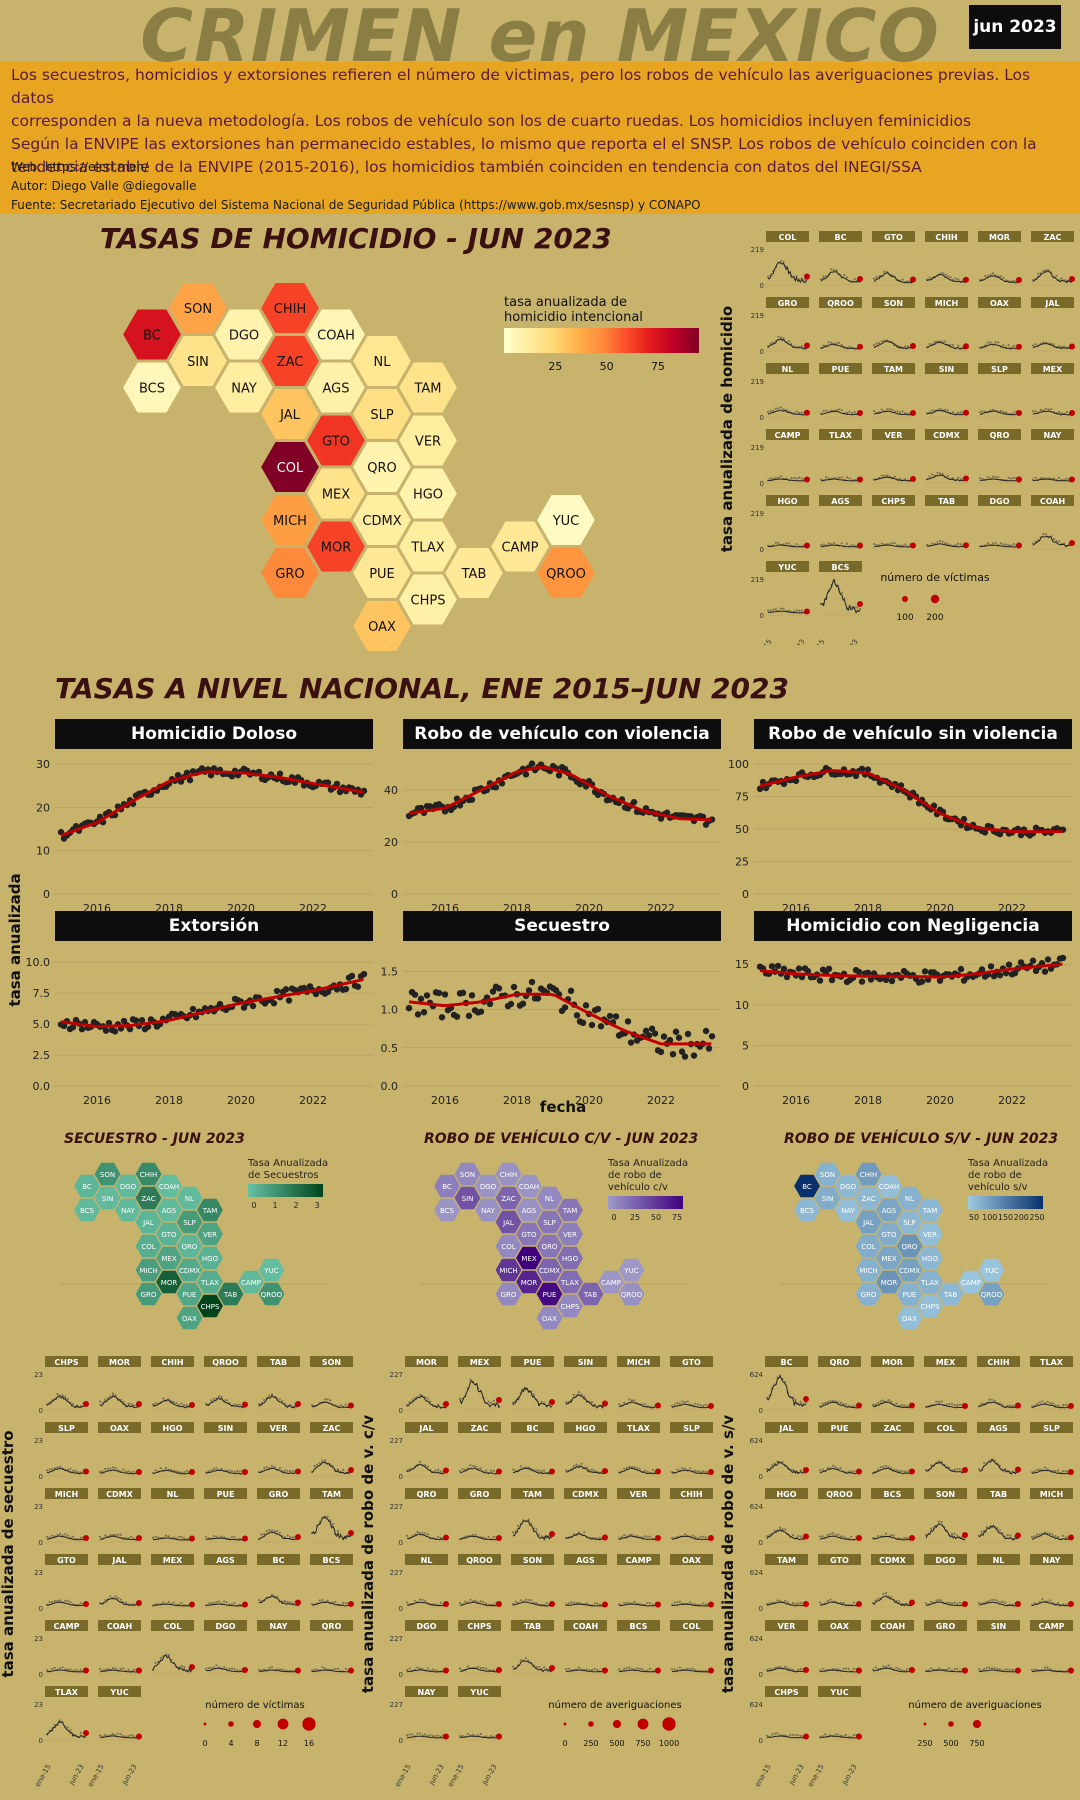 Image resolution: width=1080 pixels, height=1800 pixels. What do you see at coordinates (930, 1211) in the screenshot?
I see `mini-hex-label-tam: TAM` at bounding box center [930, 1211].